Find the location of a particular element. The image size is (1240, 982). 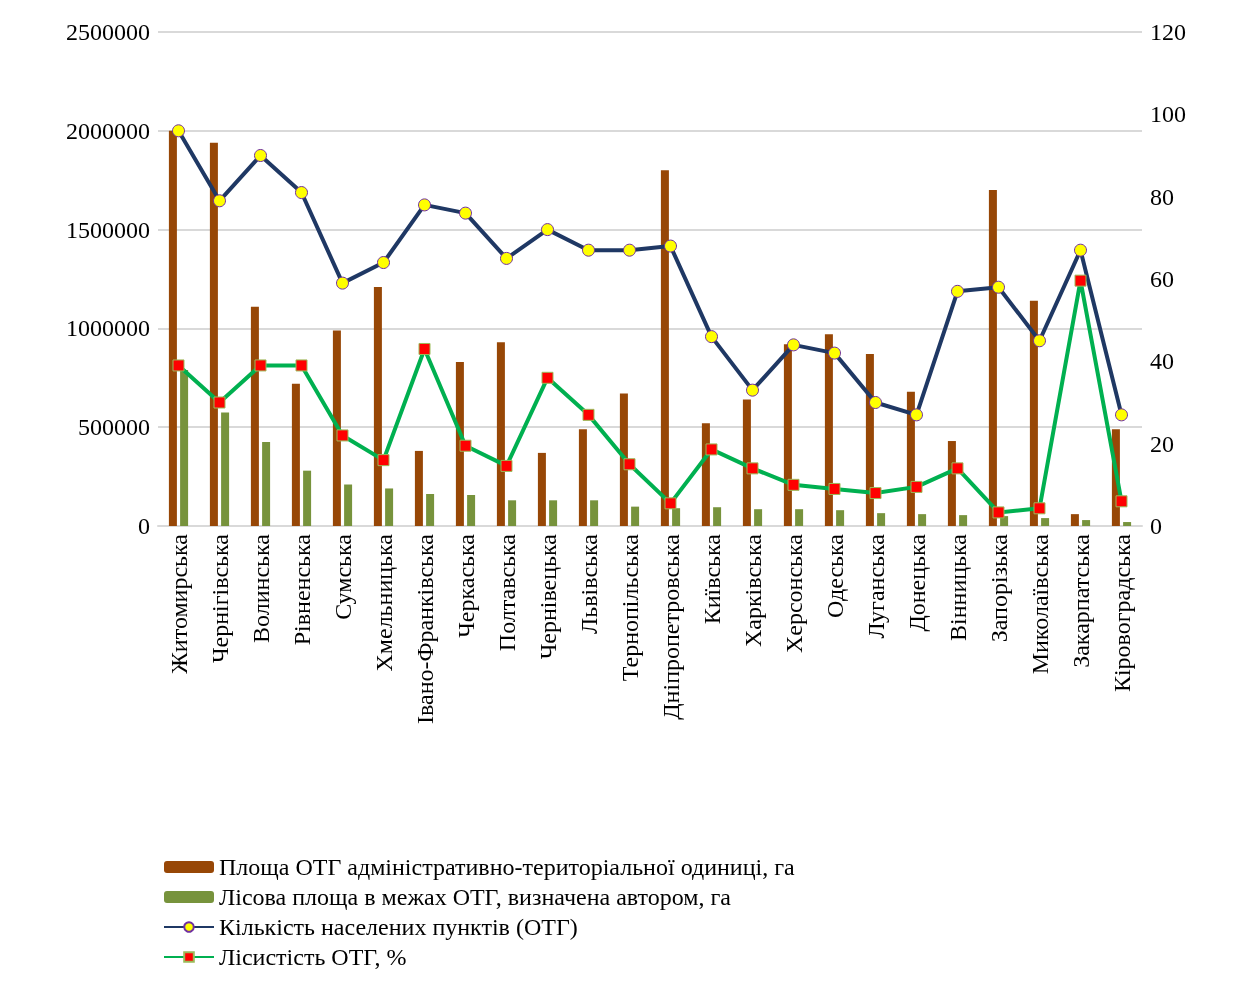

x-tick-label: Луганська is located at coordinates (875, 586).